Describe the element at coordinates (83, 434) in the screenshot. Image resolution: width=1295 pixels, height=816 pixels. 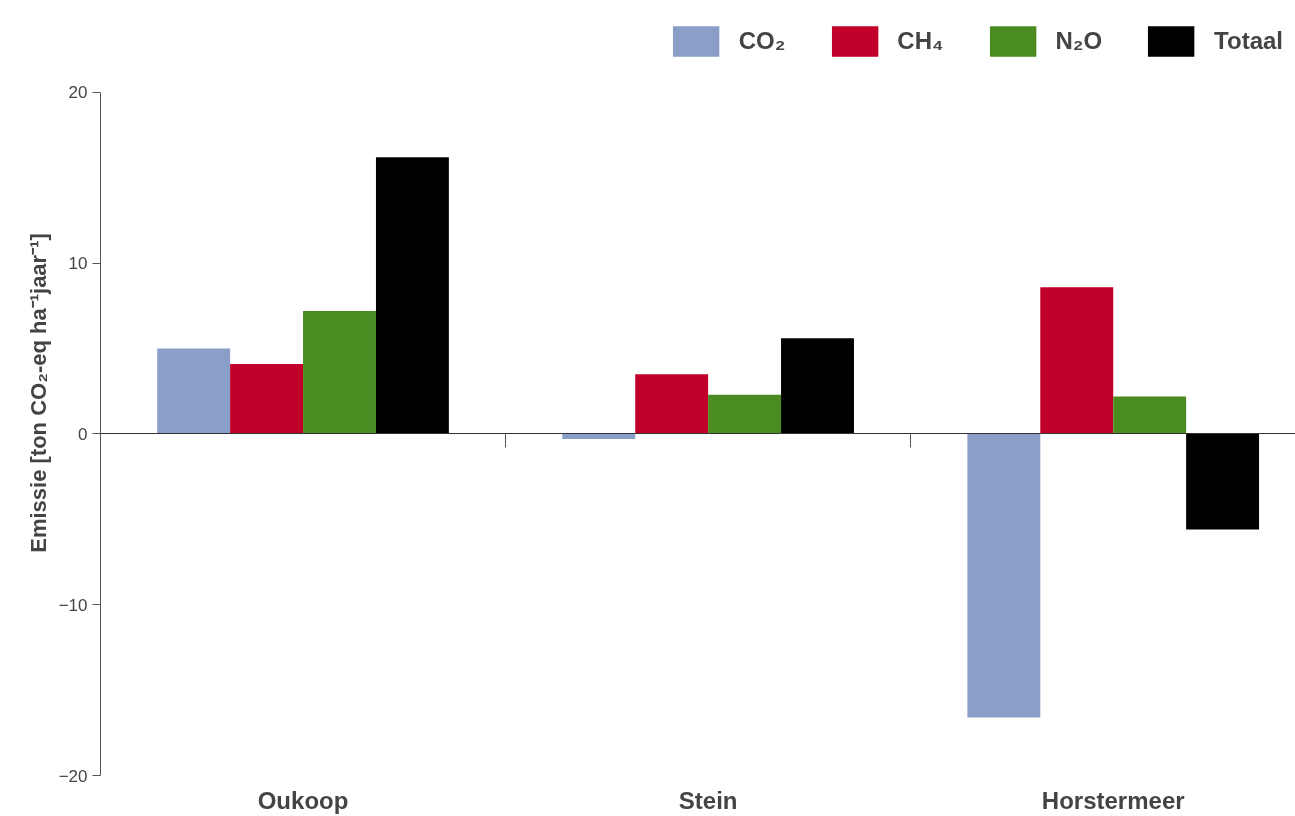
I see `y-tick-label: 0` at that location.